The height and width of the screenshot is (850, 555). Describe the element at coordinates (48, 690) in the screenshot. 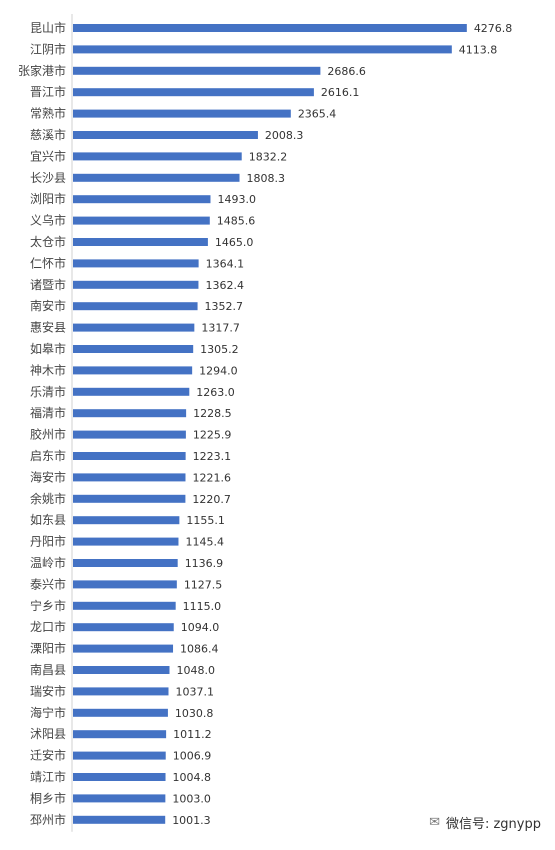

I see `category-label: 瑞安市` at that location.